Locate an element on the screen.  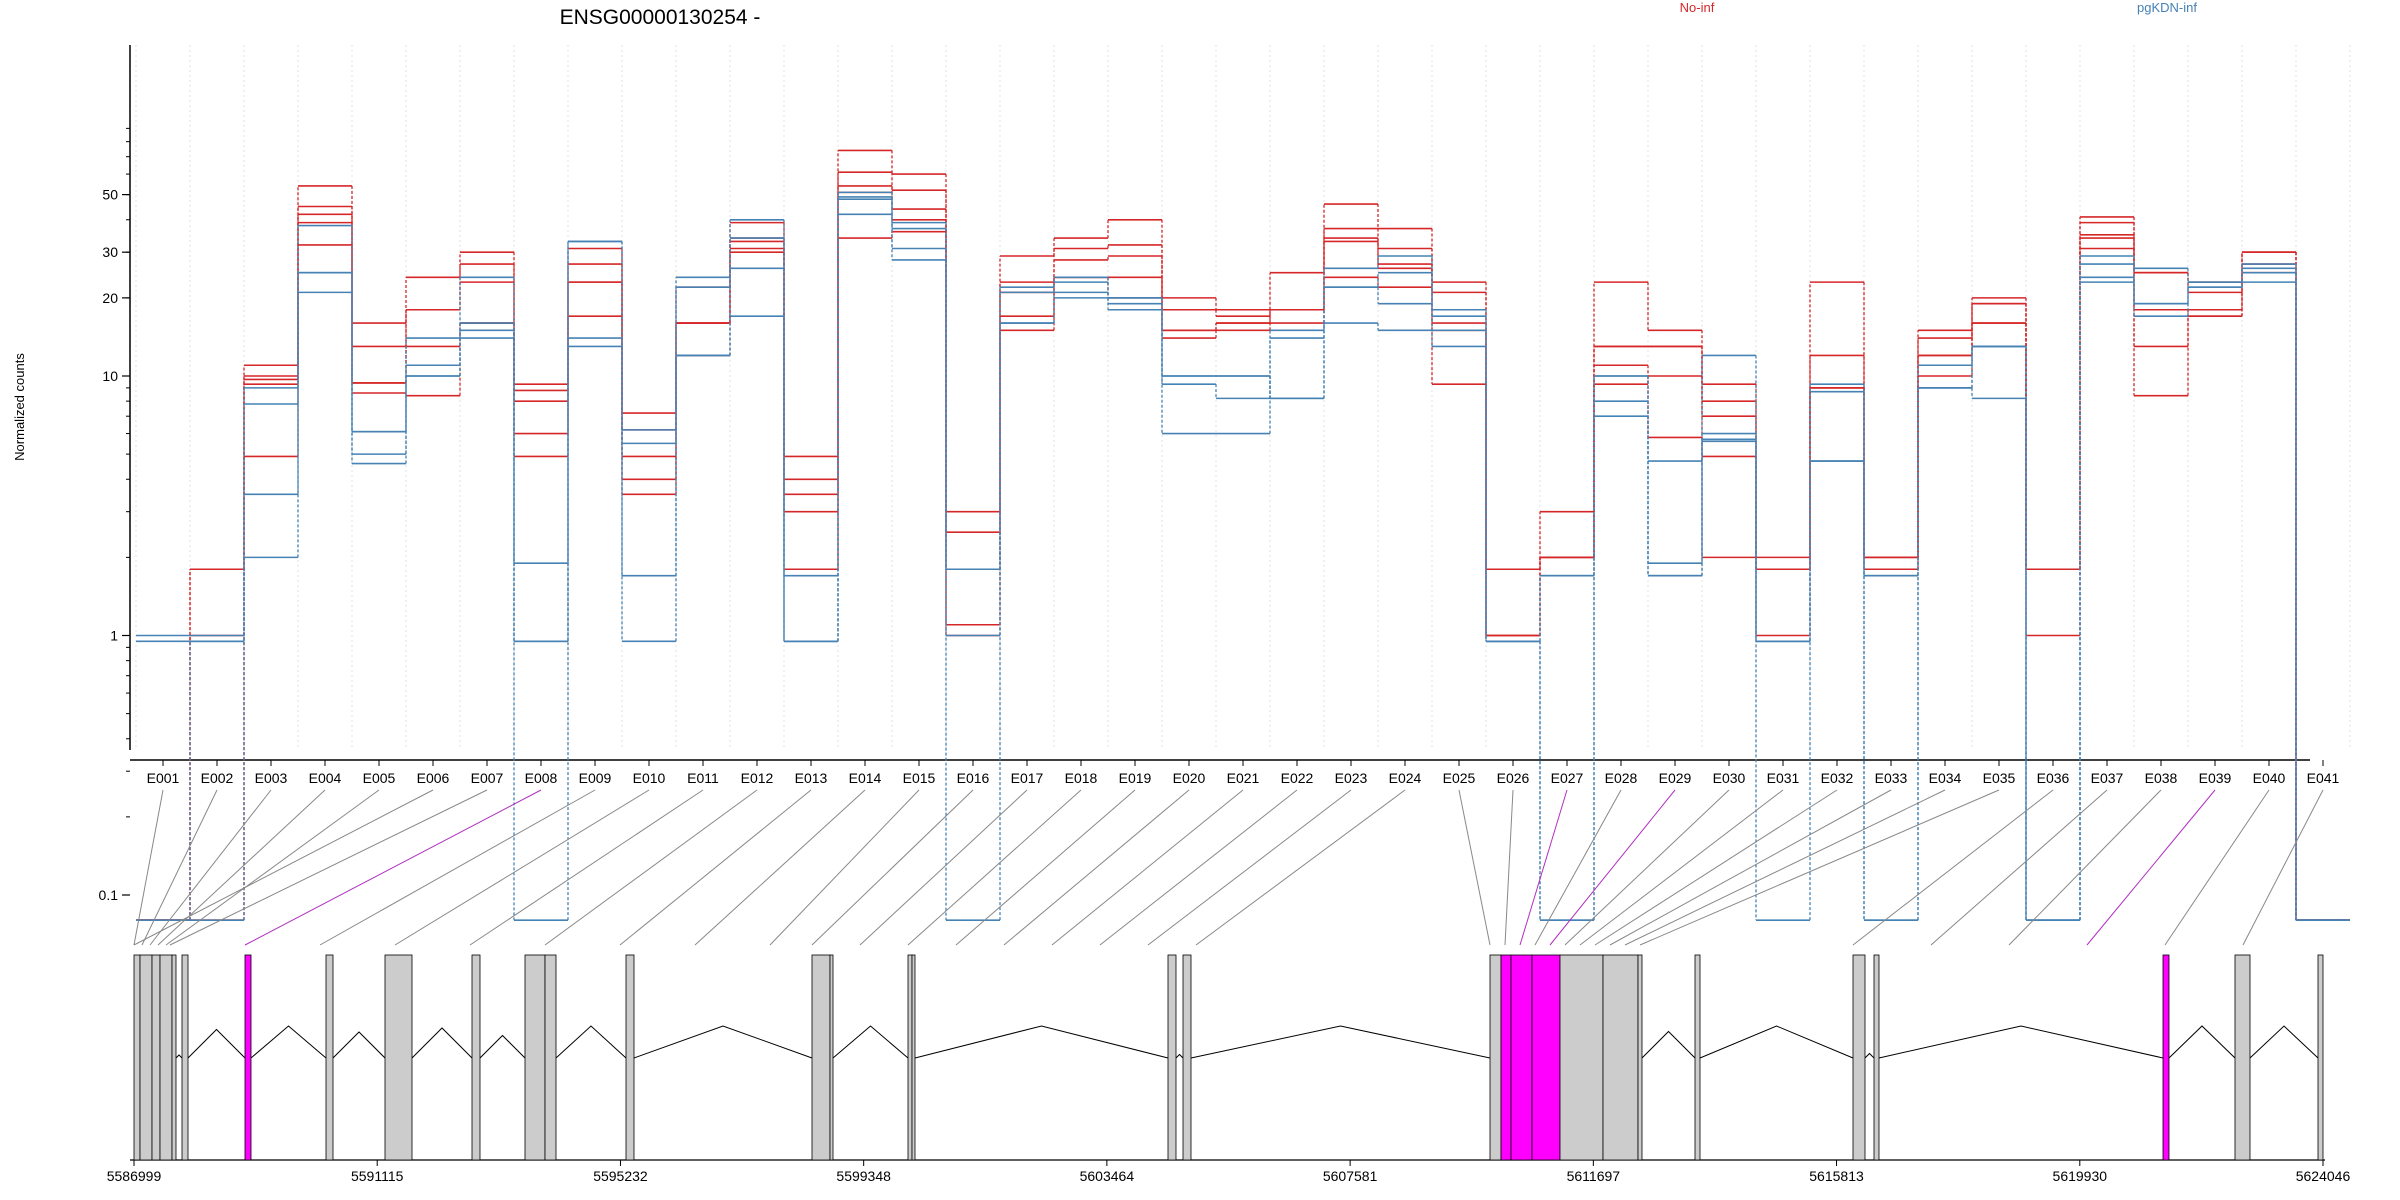
legend-label-pgkdn-inf: pgKDN-inf is located at coordinates (2167, 7).